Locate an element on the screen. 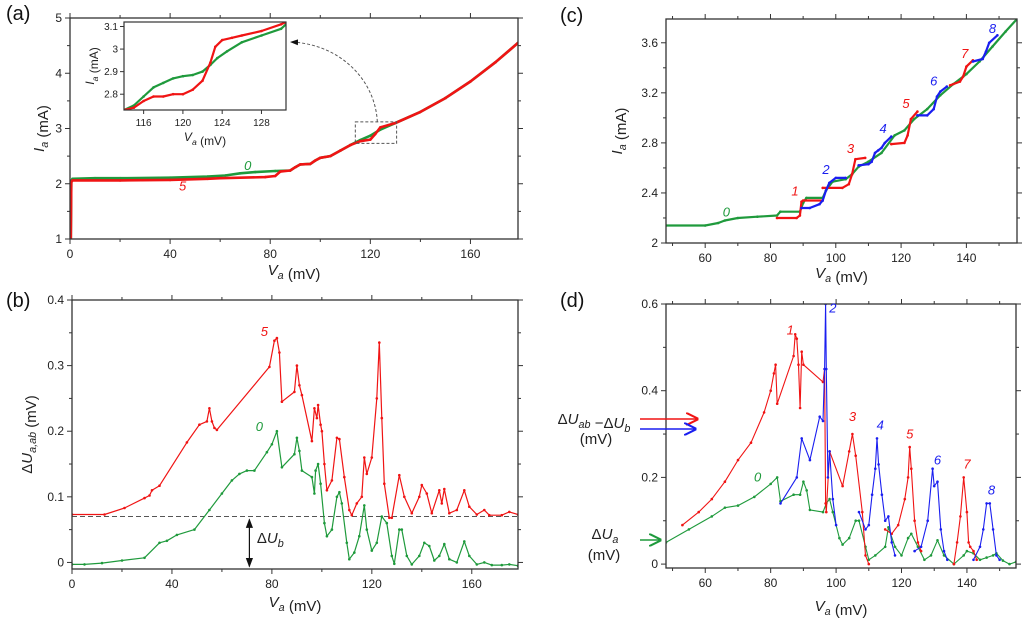  label-subscript: a is located at coordinates (828, 612).